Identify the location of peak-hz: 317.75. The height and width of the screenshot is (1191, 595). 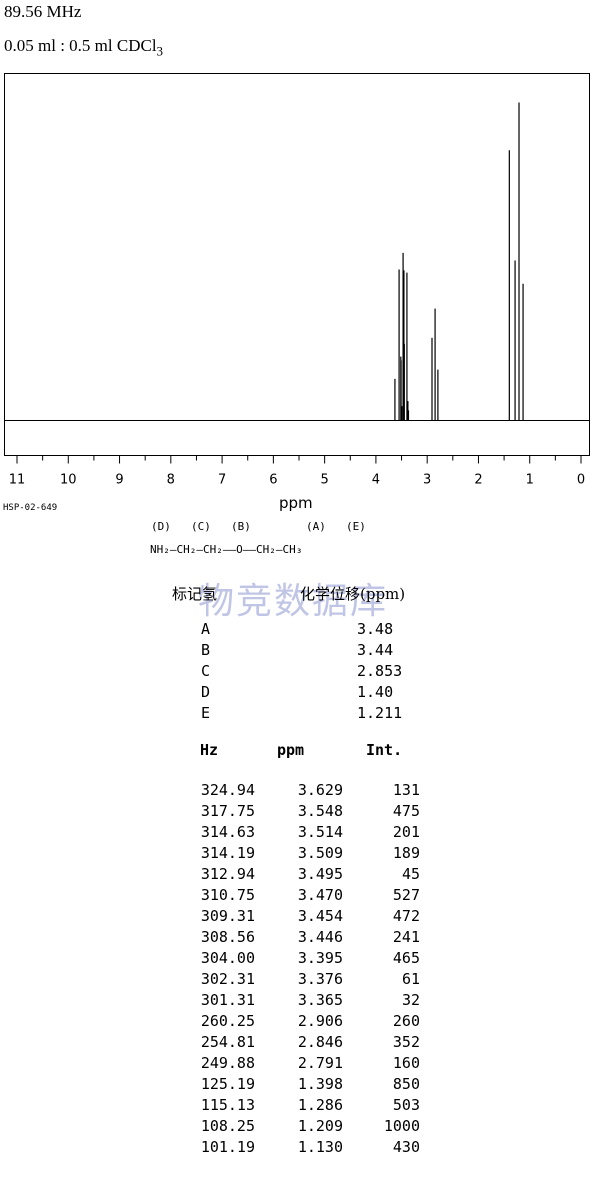
(227, 811).